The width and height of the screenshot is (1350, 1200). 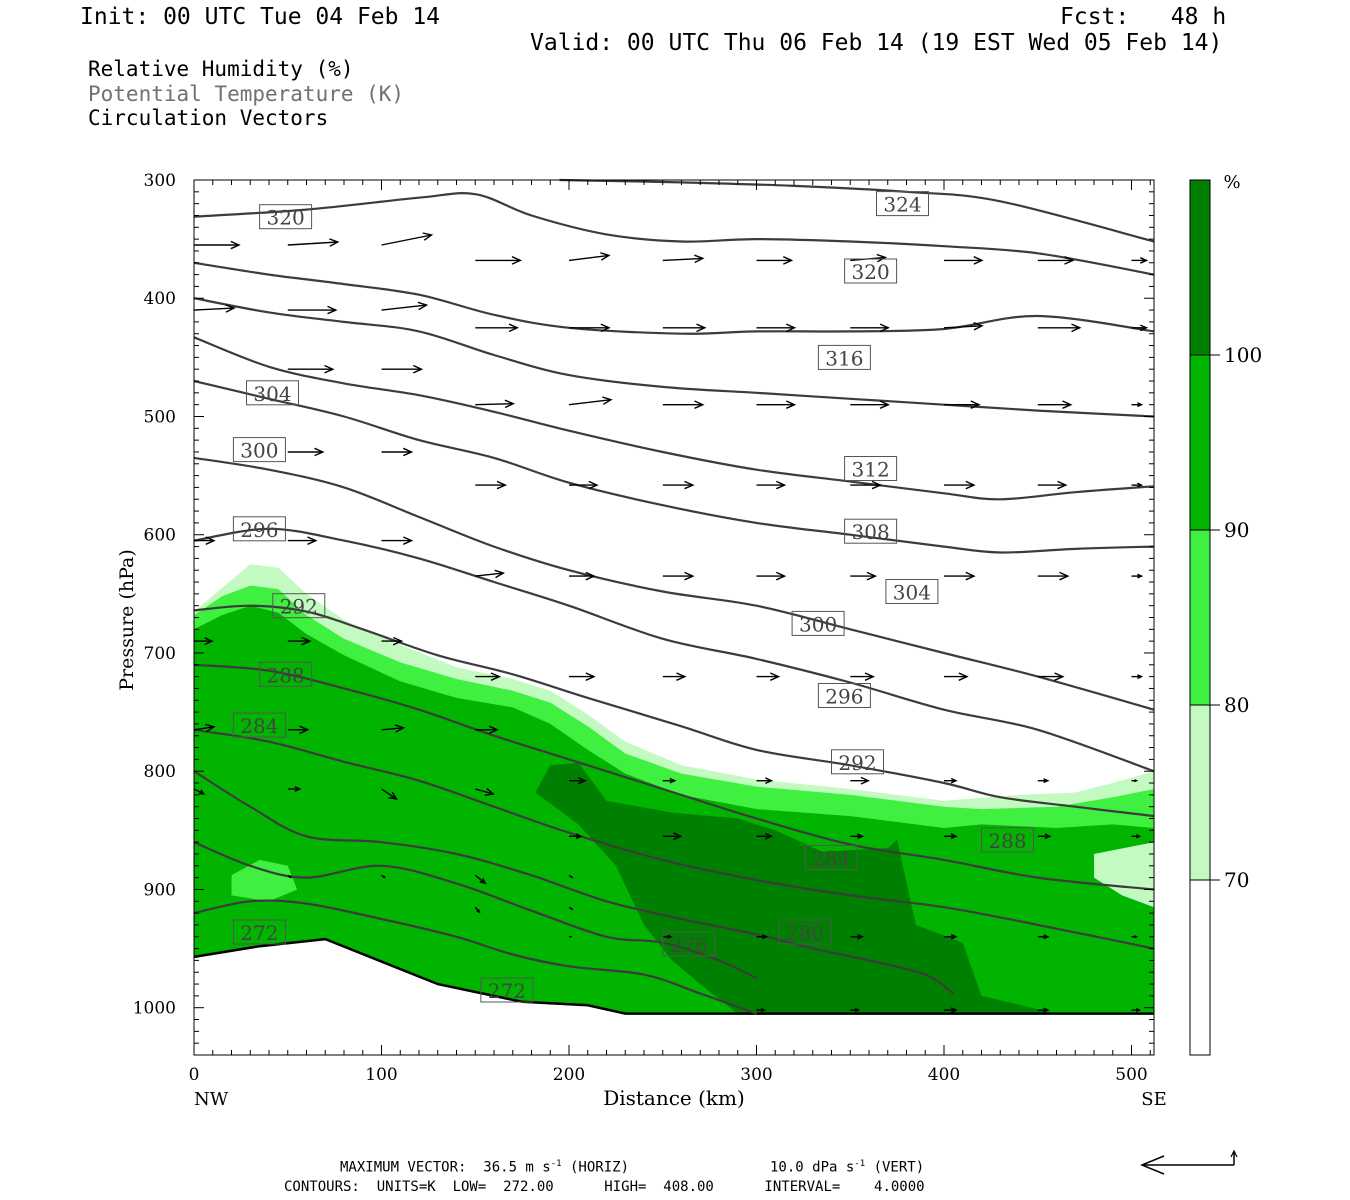 I want to click on contour-label-text: 276, so click(x=689, y=945).